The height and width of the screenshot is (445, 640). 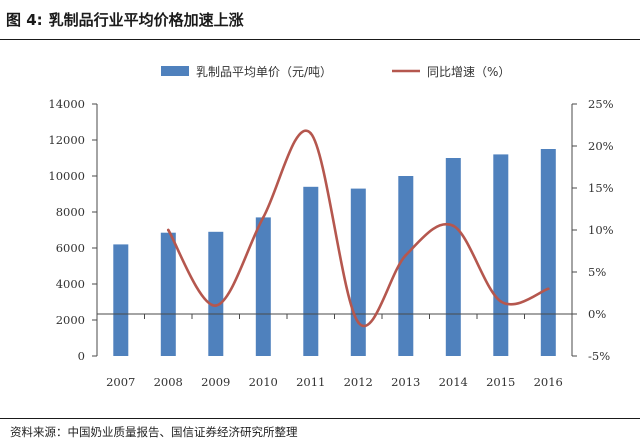 I want to click on x-tick-label: 2013, so click(x=405, y=382).